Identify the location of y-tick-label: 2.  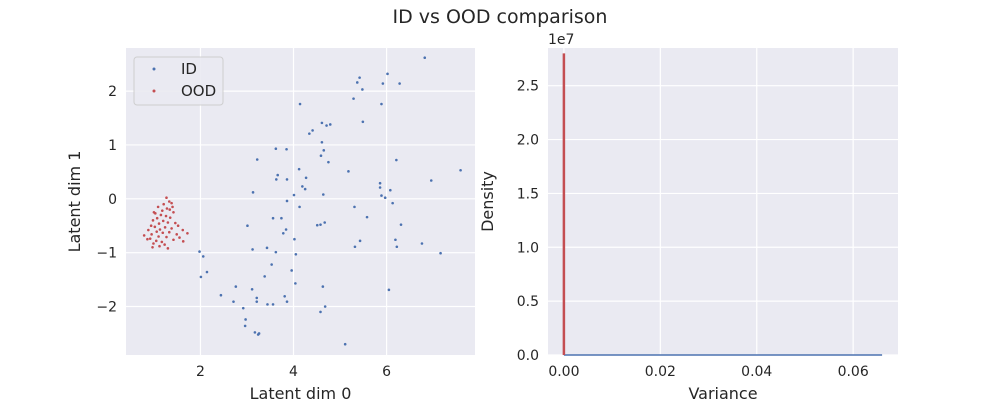
(112, 92).